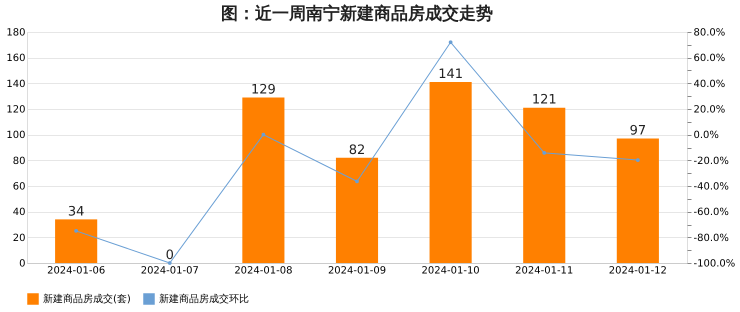 Image resolution: width=740 pixels, height=312 pixels. What do you see at coordinates (711, 212) in the screenshot?
I see `y2-tick-label: -60.0%` at bounding box center [711, 212].